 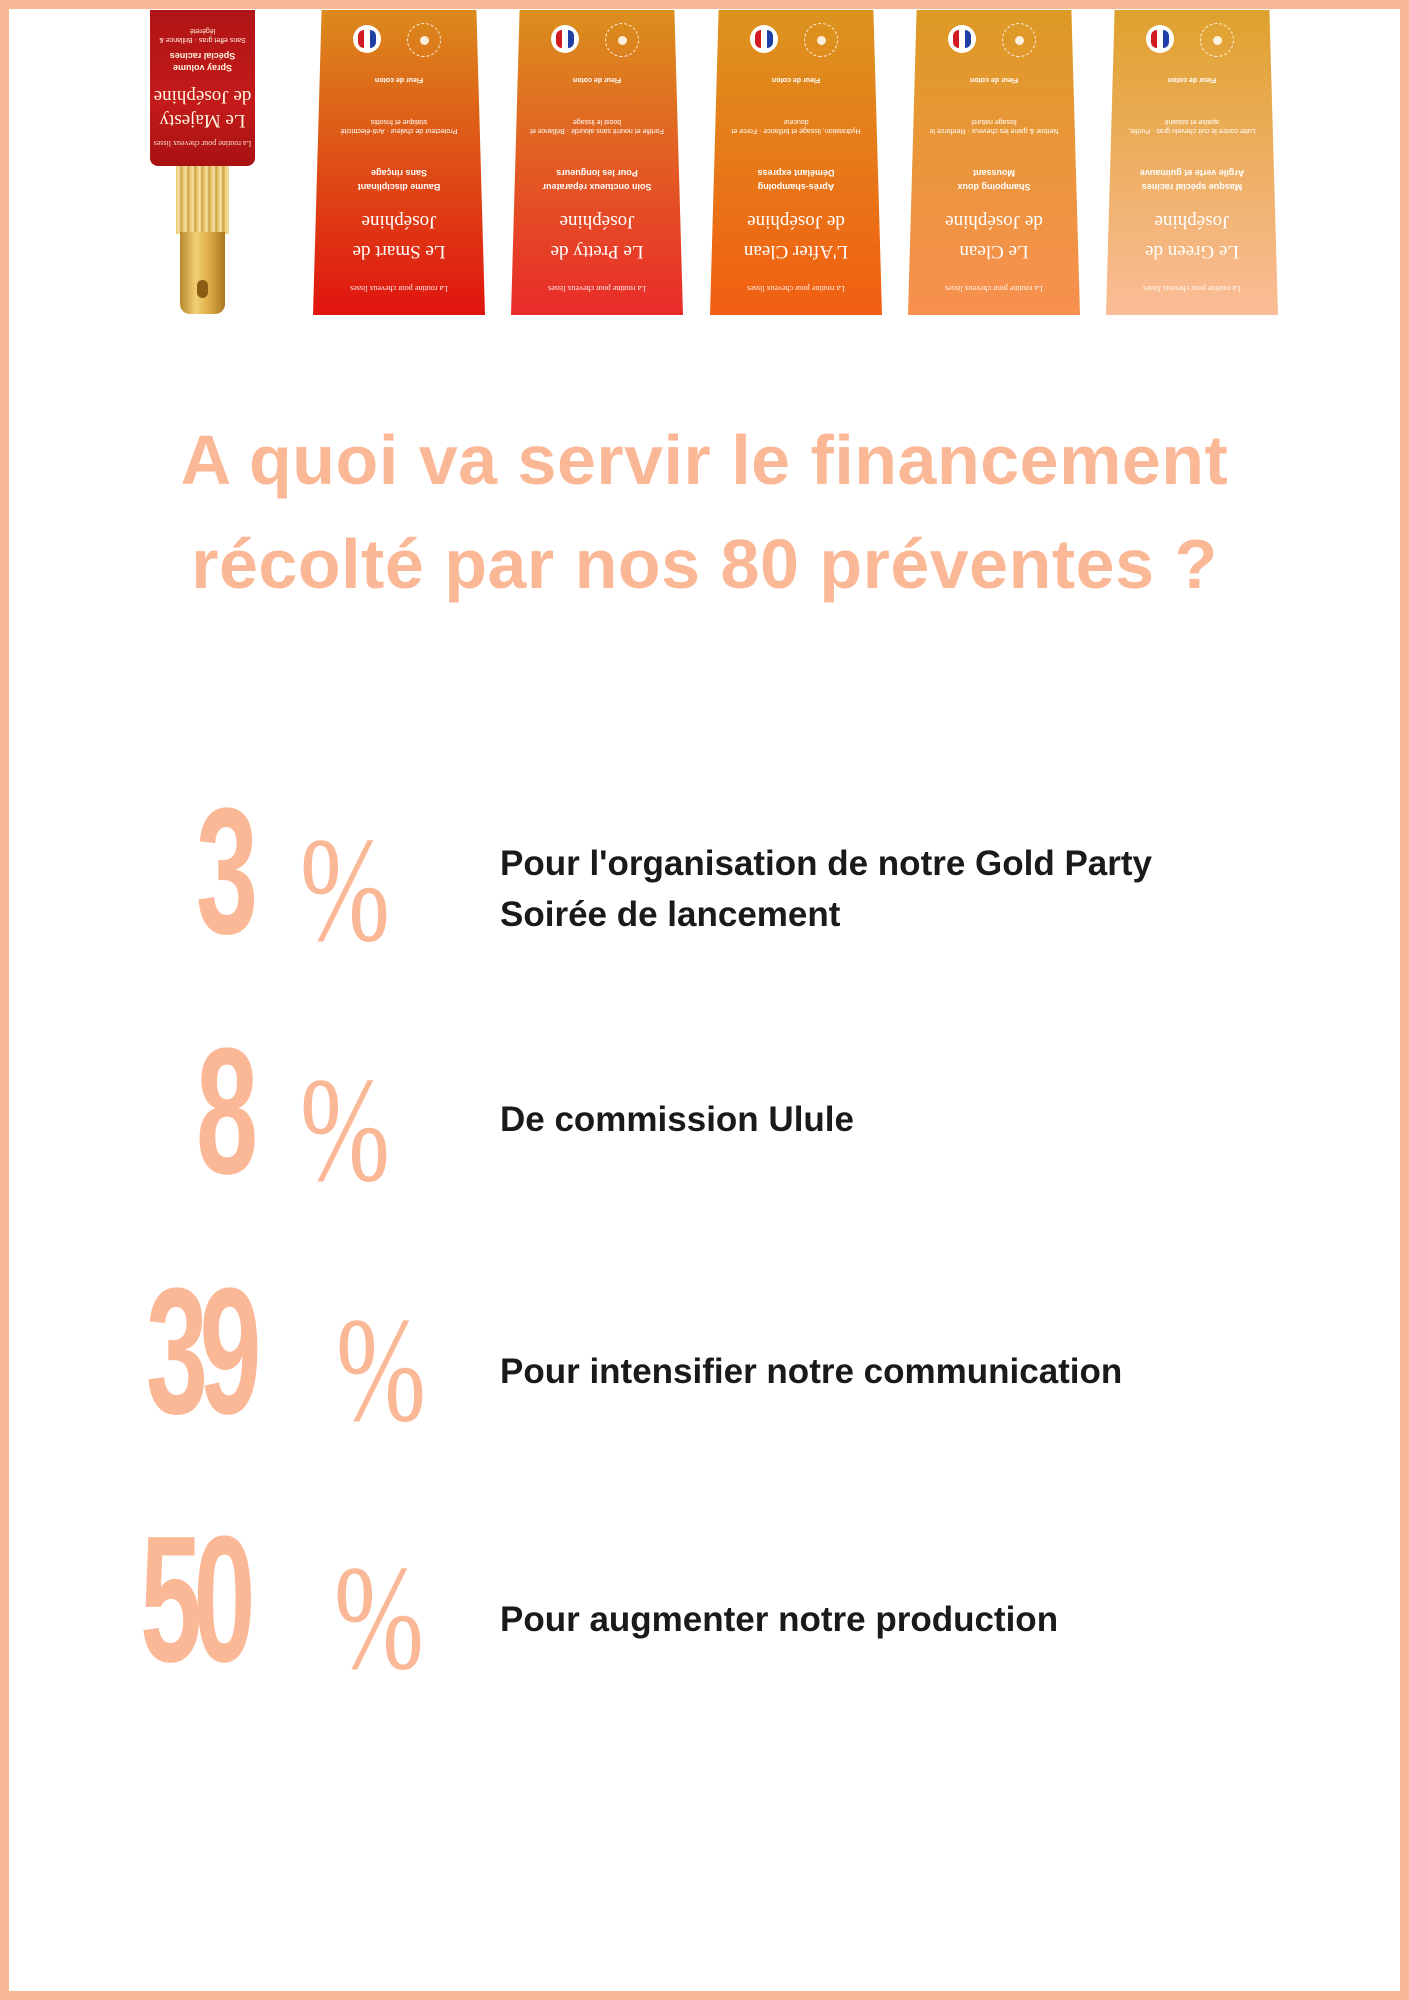 What do you see at coordinates (597, 187) in the screenshot?
I see `product-type-line1: Soin onctueux réparateur` at bounding box center [597, 187].